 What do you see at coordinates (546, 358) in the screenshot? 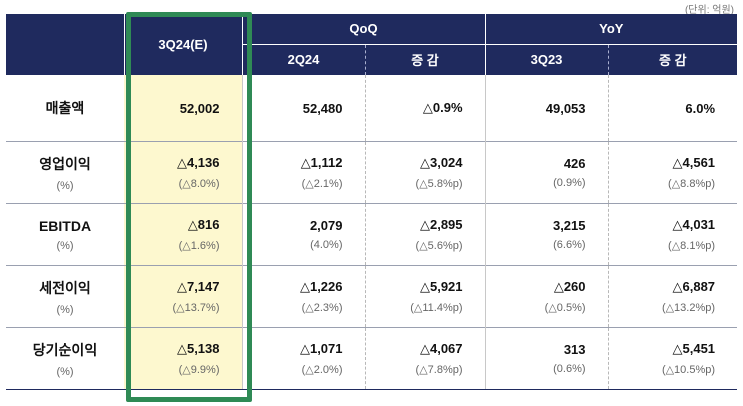
I see `cell-yoy-prev: 313 (0.6%)` at bounding box center [546, 358].